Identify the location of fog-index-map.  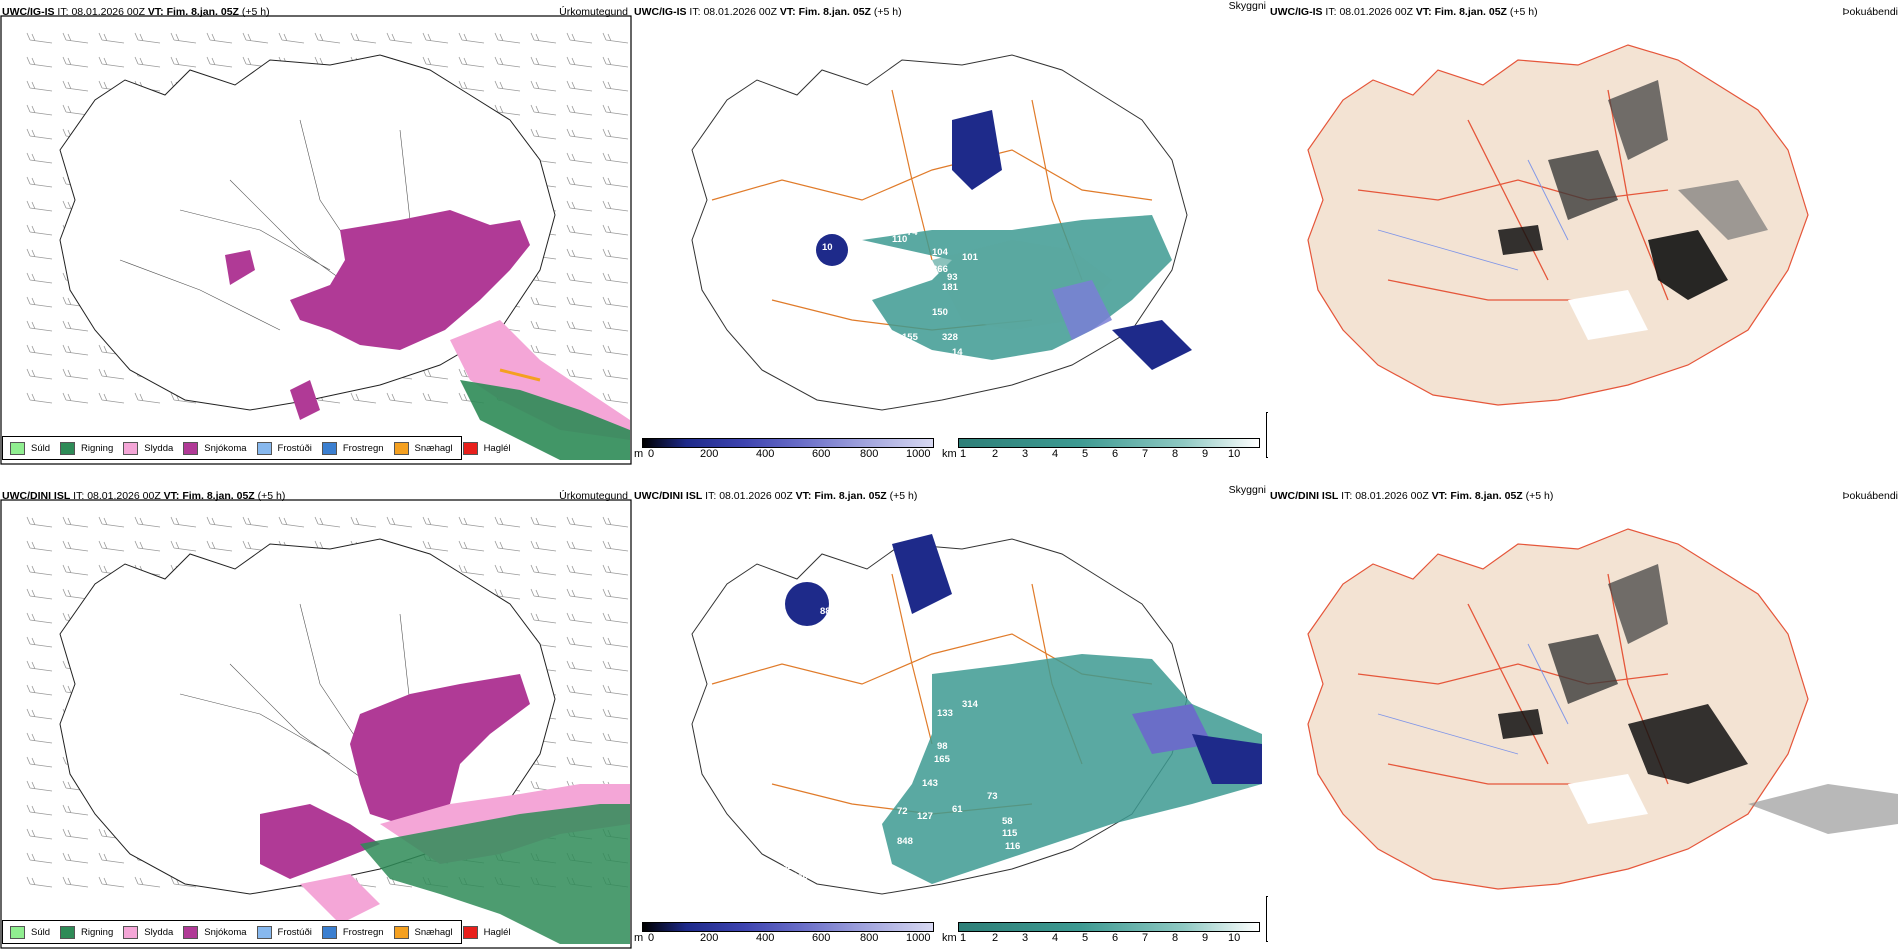
(1558, 225).